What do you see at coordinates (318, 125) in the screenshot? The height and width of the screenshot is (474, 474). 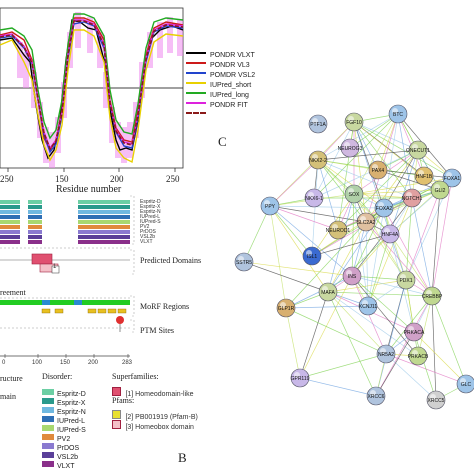 I see `network-node-label: PTF1A` at bounding box center [318, 125].